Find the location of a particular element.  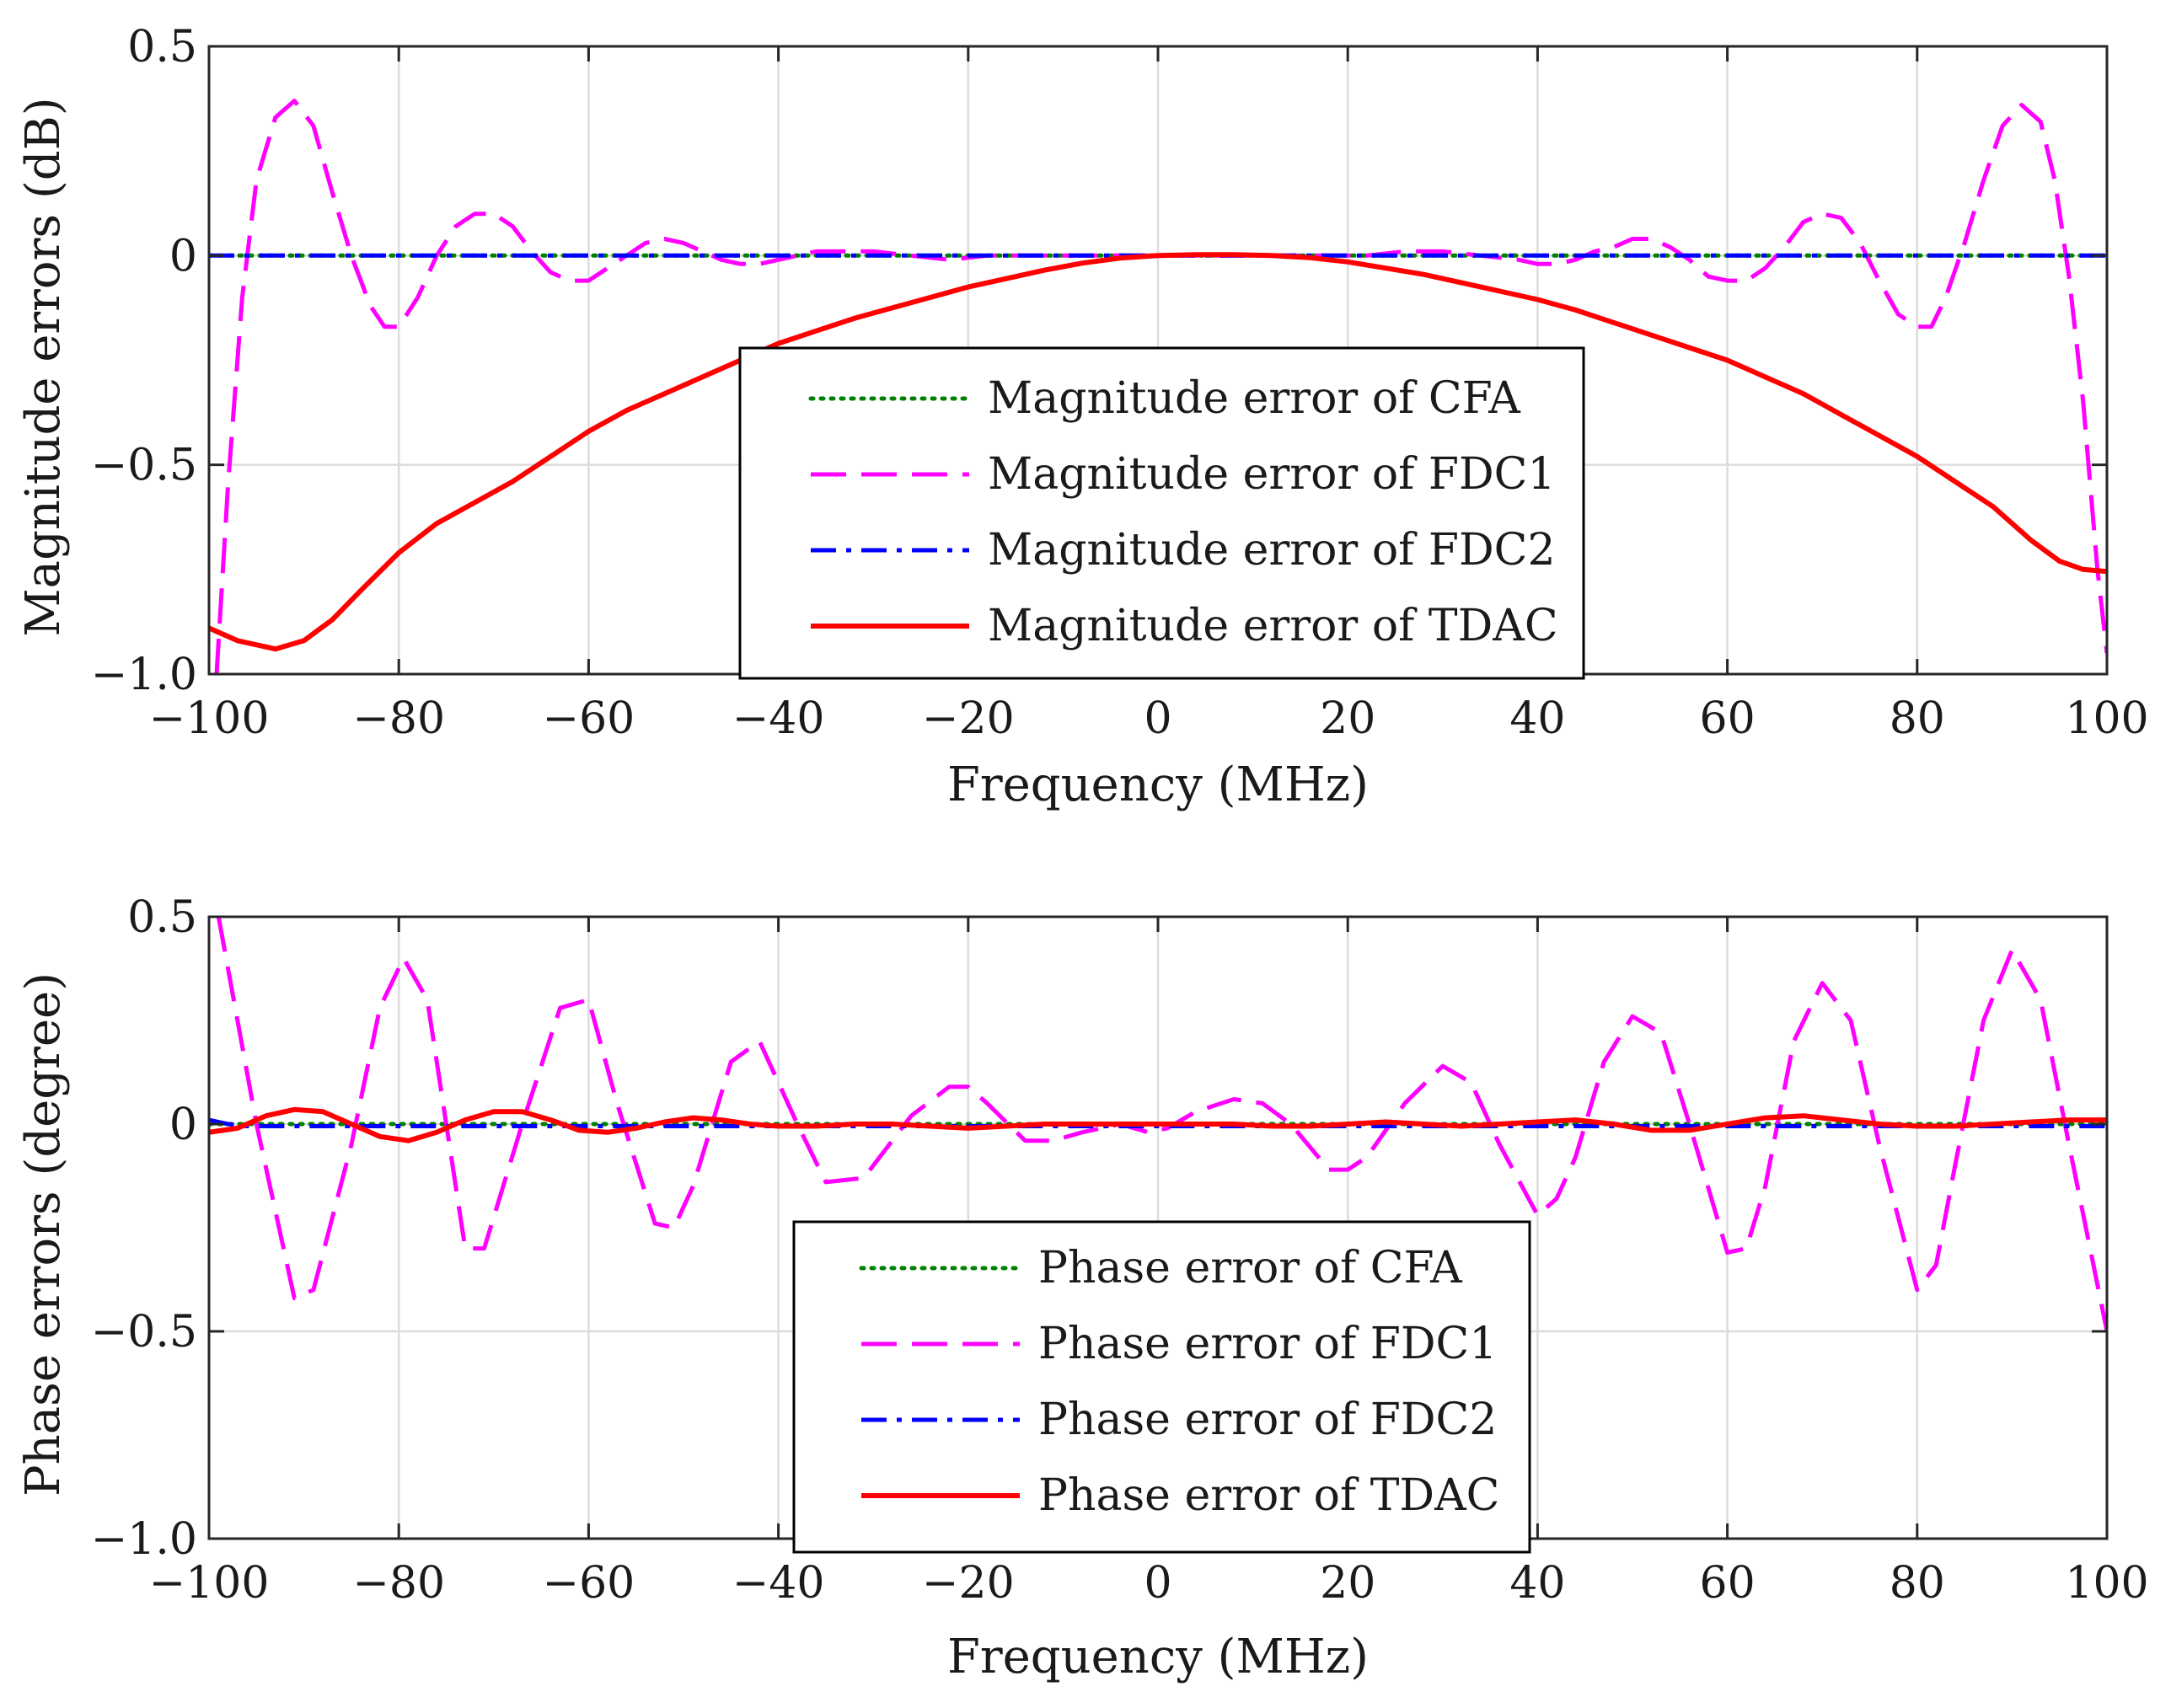

phase-x-tick-label: −60 is located at coordinates (589, 1583).